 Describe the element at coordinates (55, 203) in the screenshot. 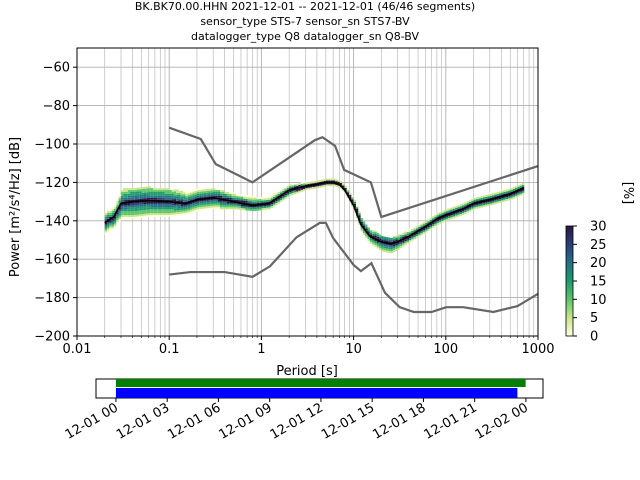

I see `y-axis-ticks: −200 −180 −160 −140 −120 −100 −80 −60` at that location.